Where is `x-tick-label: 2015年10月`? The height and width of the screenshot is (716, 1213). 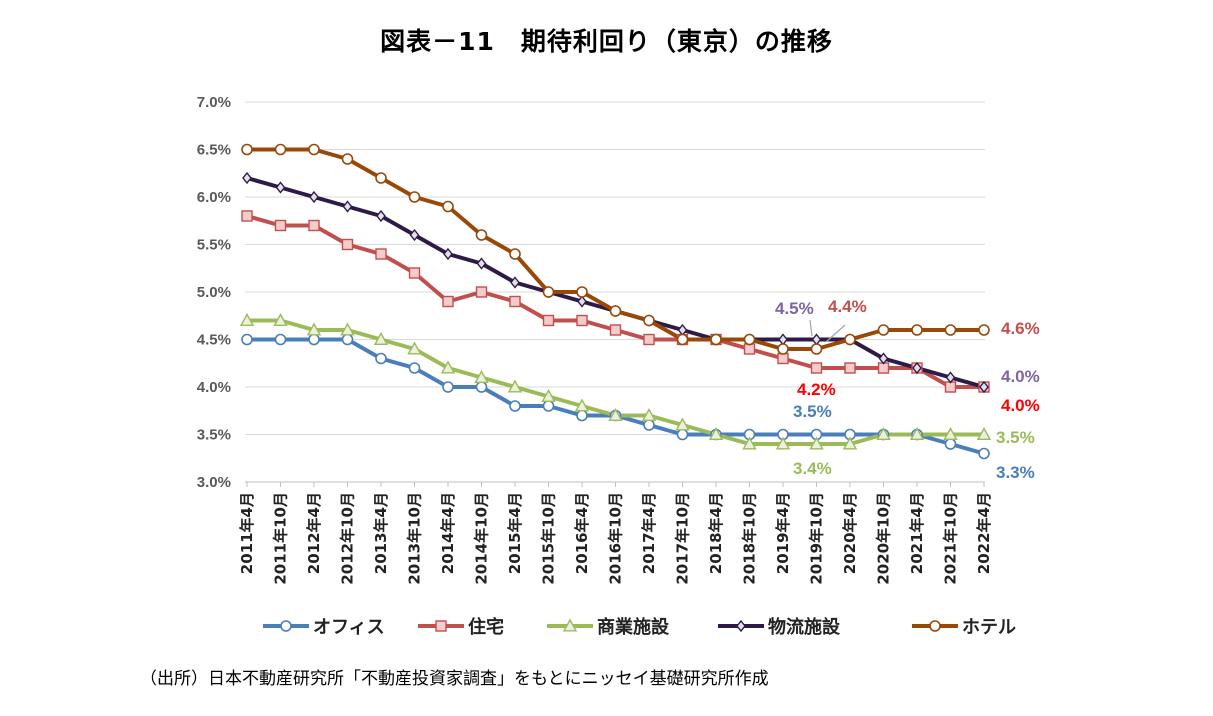
x-tick-label: 2015年10月 is located at coordinates (549, 538).